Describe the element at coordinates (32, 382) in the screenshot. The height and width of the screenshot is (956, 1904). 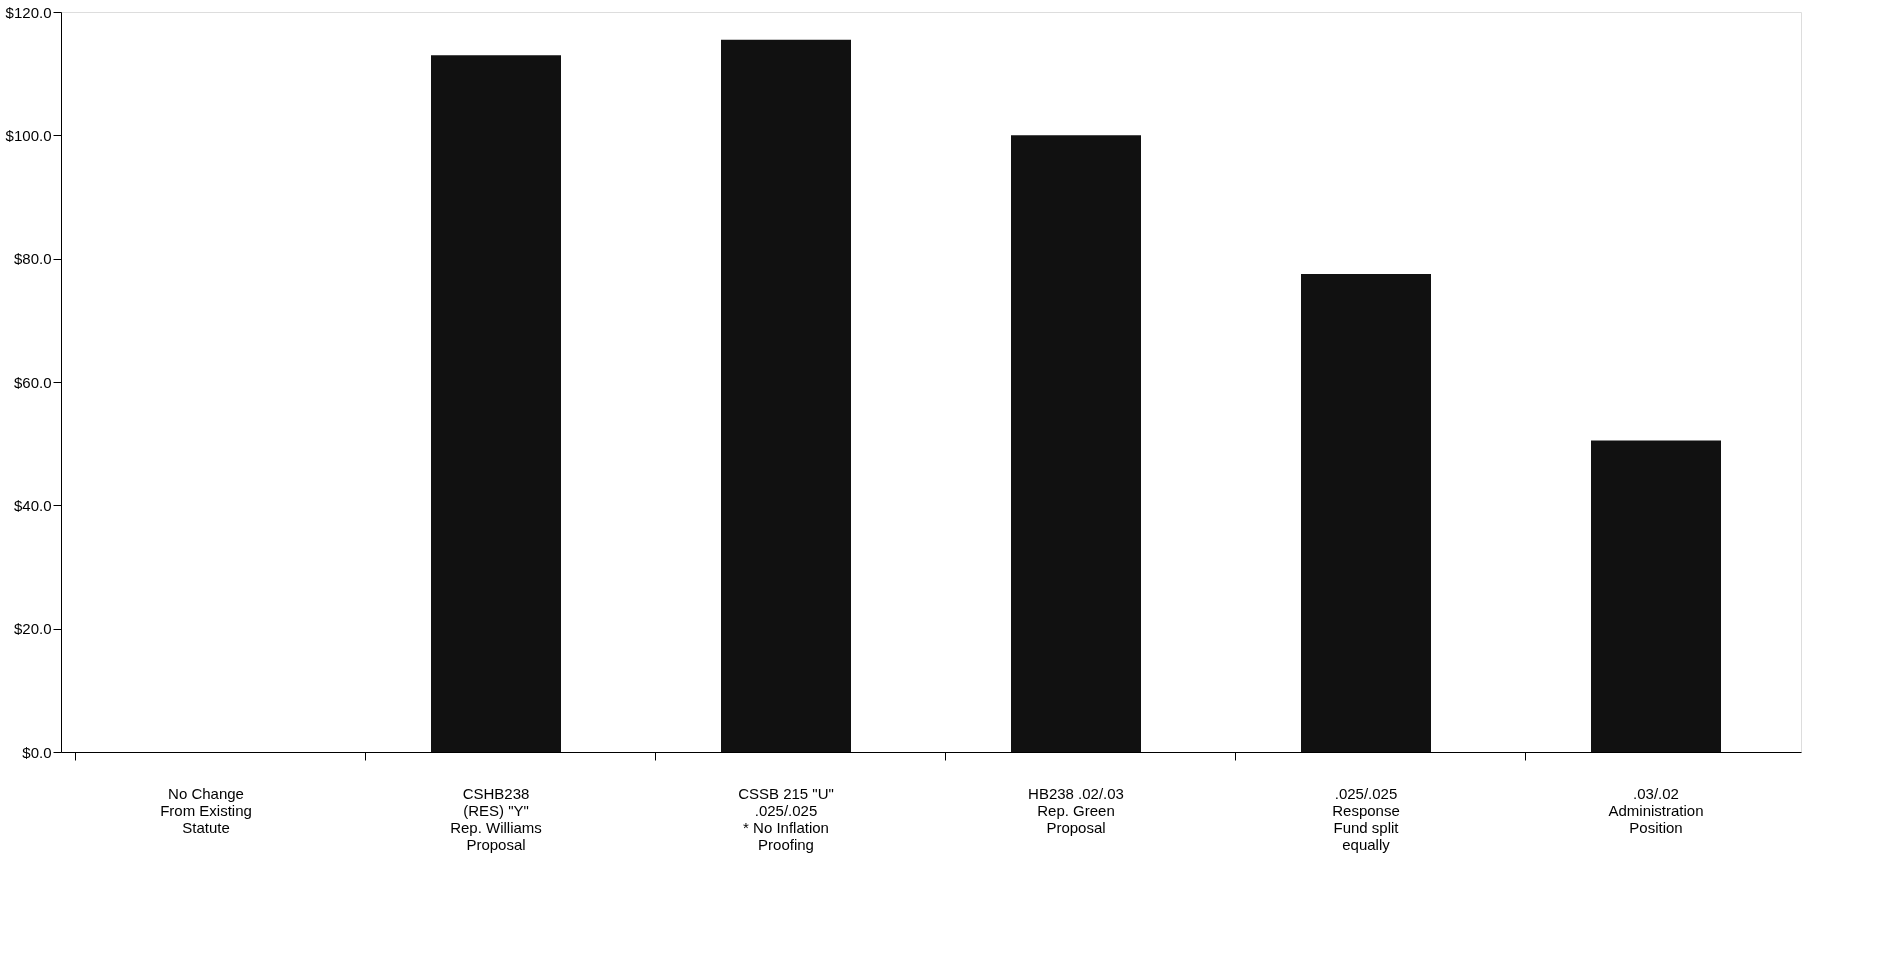
I see `y-tick-label: $60.0` at that location.